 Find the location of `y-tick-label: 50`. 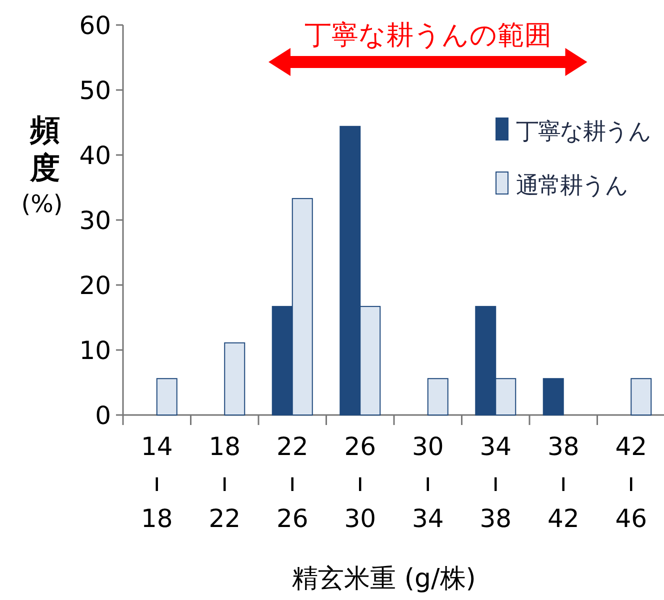

y-tick-label: 50 is located at coordinates (95, 90).